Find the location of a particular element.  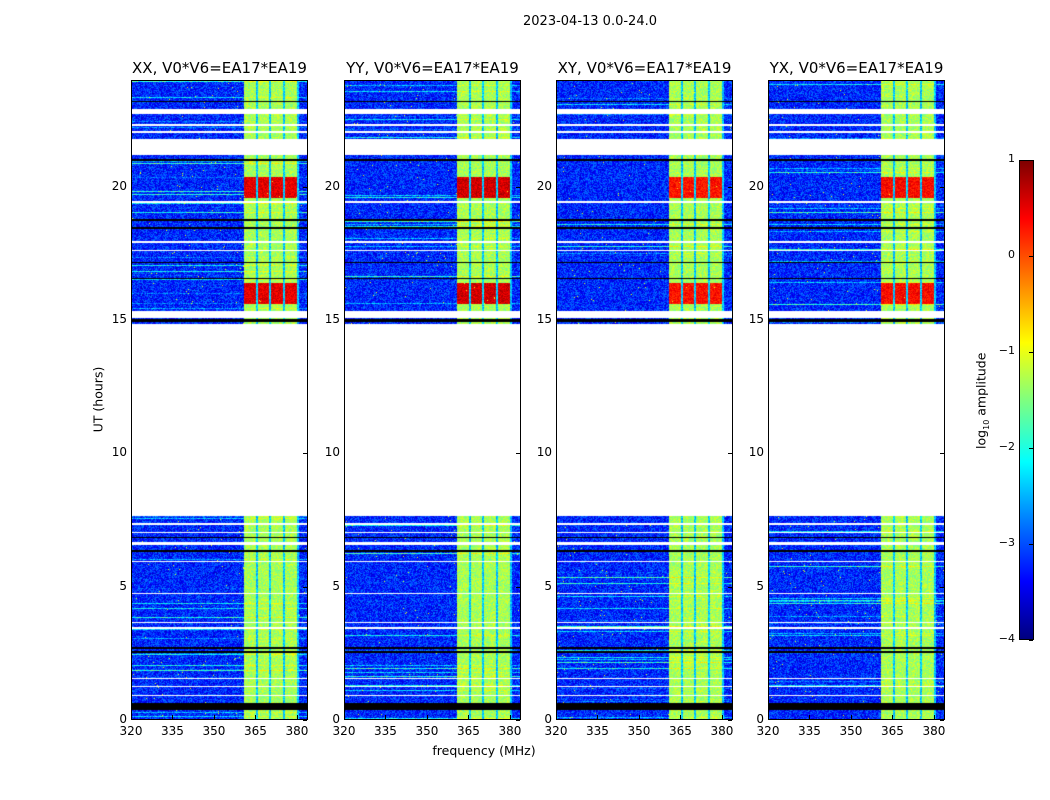

colorbar-tick-label: −2 is located at coordinates (1006, 446).